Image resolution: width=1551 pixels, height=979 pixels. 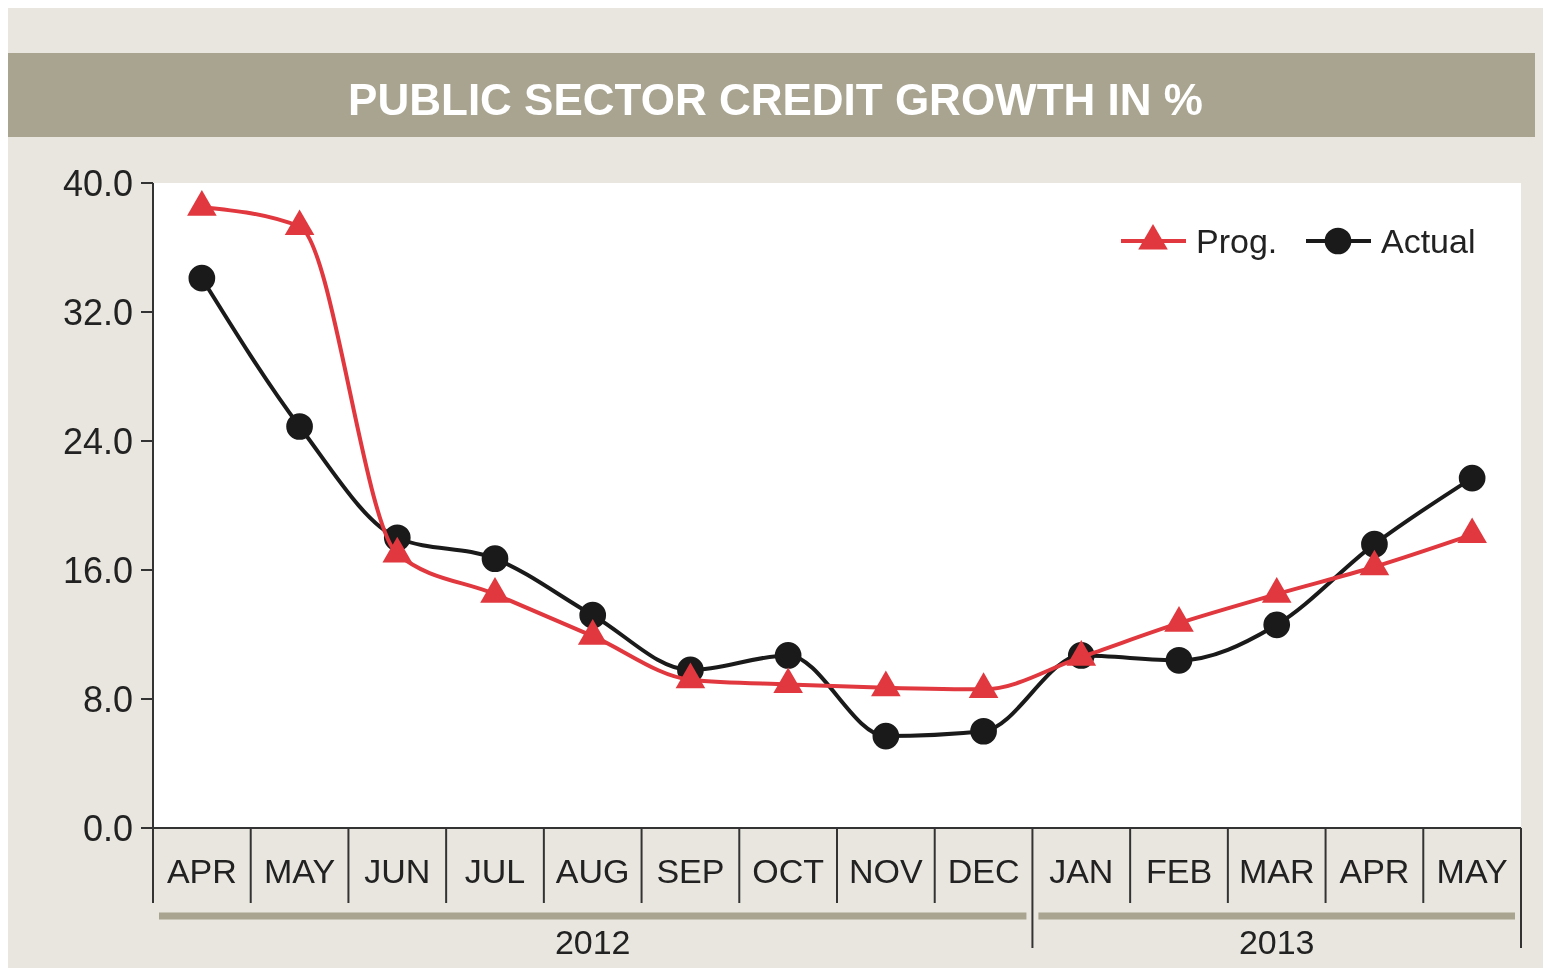 What do you see at coordinates (107, 828) in the screenshot?
I see `y-tick-label: 0.0` at bounding box center [107, 828].